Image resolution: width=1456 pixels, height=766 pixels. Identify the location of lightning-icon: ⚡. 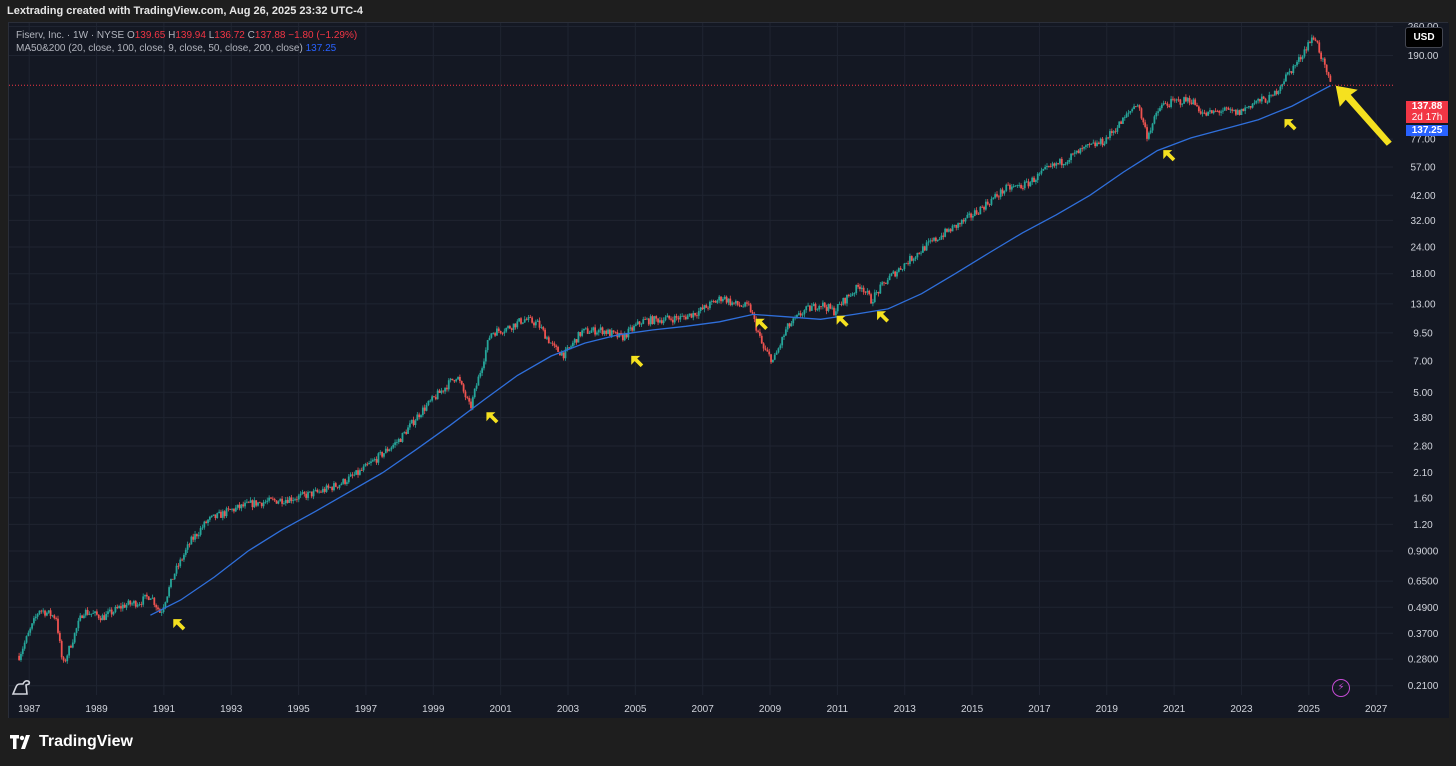
(1341, 688).